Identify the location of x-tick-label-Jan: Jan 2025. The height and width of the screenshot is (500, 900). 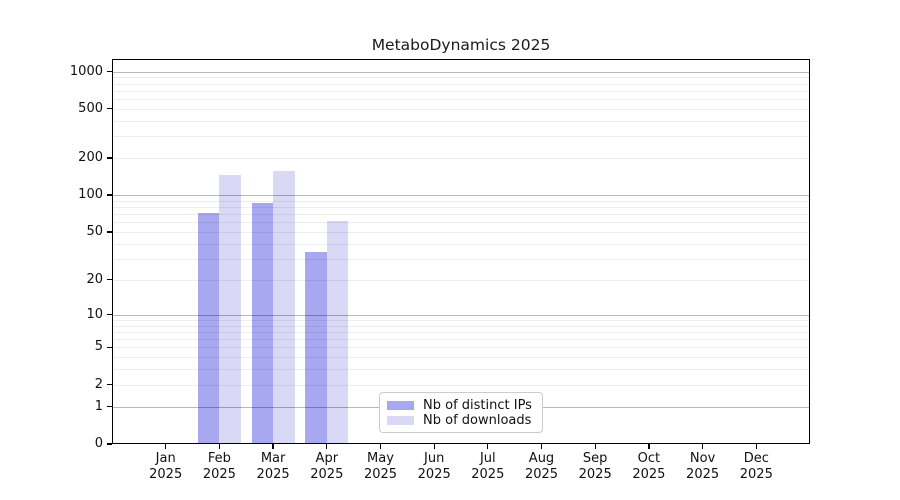
(166, 466).